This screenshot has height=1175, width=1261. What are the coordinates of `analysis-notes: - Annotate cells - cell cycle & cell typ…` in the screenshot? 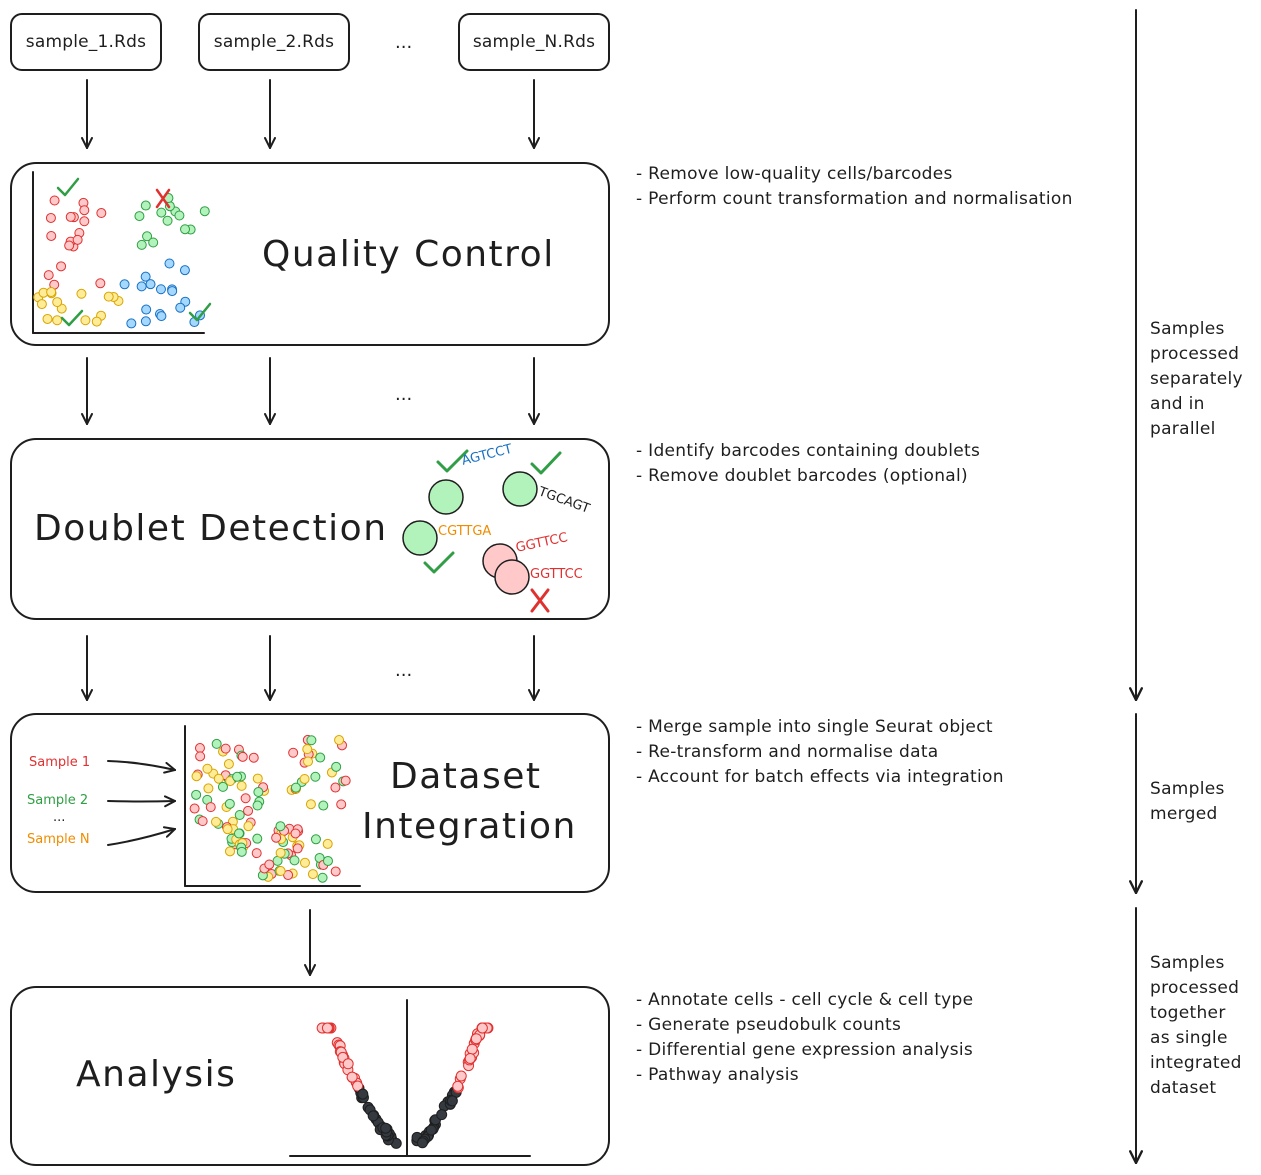 It's located at (804, 1038).